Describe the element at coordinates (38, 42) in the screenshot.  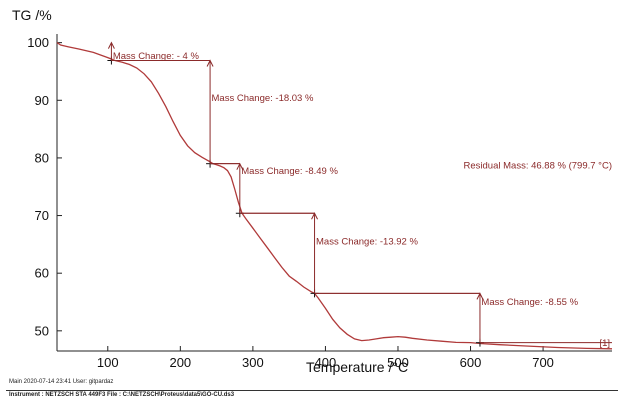
I see `y-tick-label: 100` at that location.